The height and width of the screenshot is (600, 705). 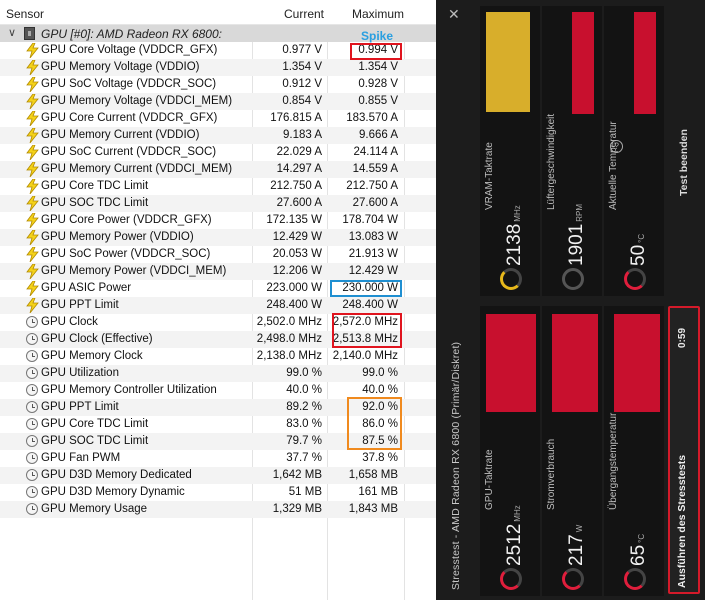 What do you see at coordinates (296, 186) in the screenshot?
I see `current-value: 212.750 A` at bounding box center [296, 186].